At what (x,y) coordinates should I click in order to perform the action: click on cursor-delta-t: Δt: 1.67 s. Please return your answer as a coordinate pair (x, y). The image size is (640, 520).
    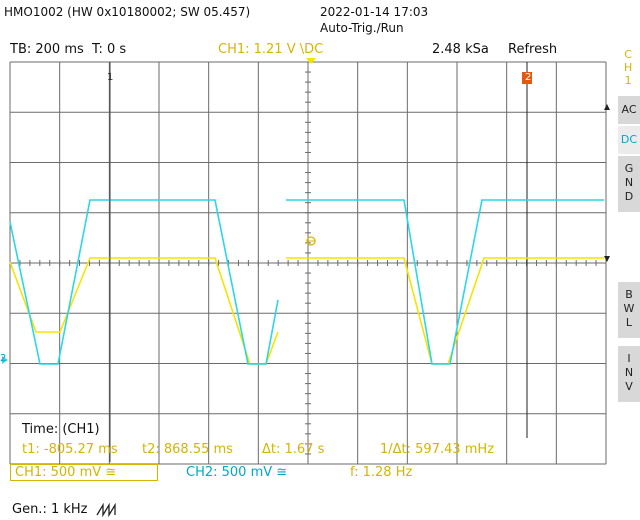
    Looking at the image, I should click on (293, 449).